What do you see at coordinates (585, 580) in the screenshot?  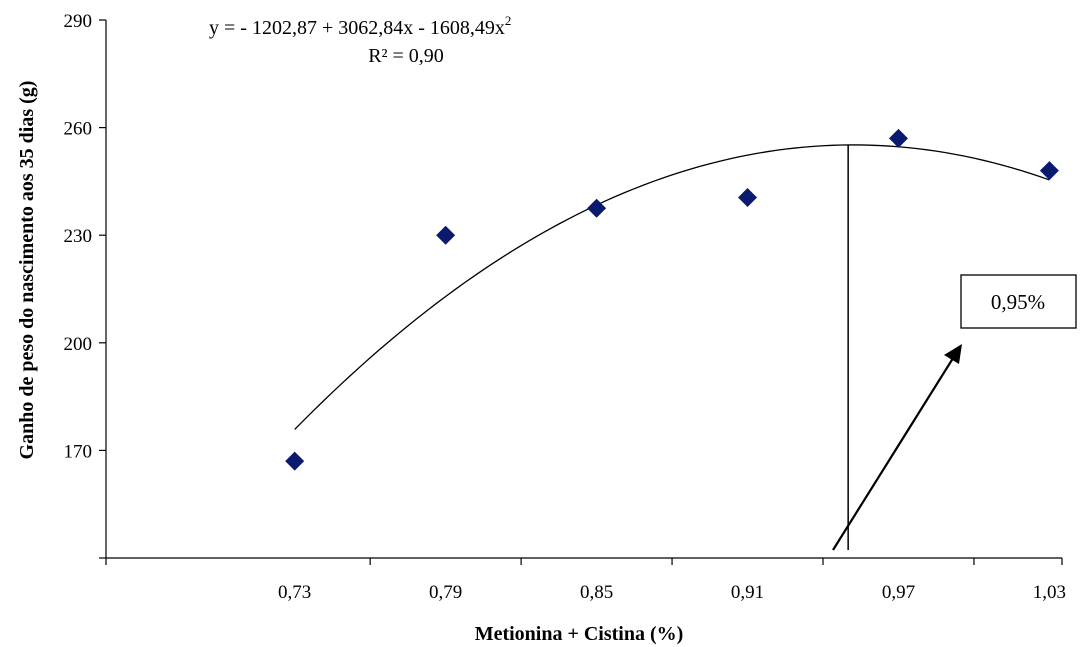 I see `x-ticks: 0,73 0,79 0,85 0,91 0,97 1,03` at bounding box center [585, 580].